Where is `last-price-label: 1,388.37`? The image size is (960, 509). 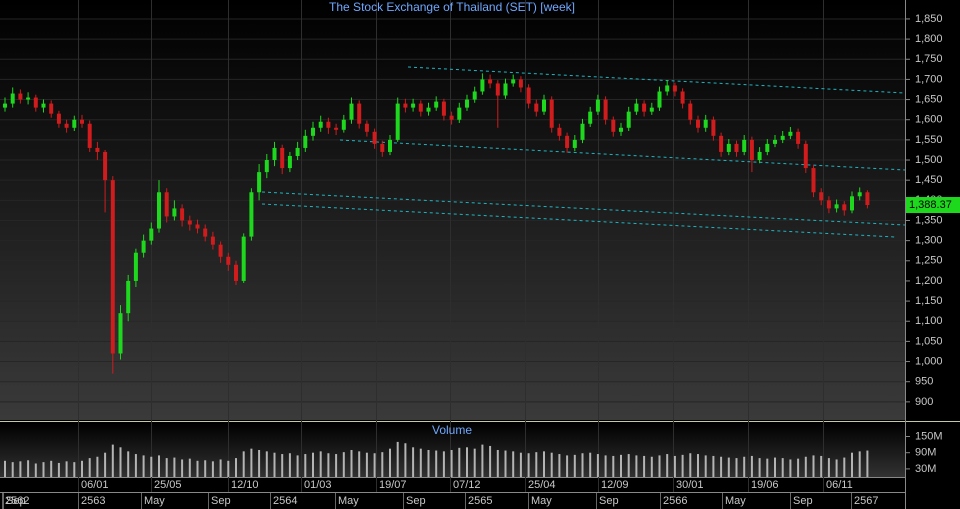 last-price-label: 1,388.37 is located at coordinates (930, 205).